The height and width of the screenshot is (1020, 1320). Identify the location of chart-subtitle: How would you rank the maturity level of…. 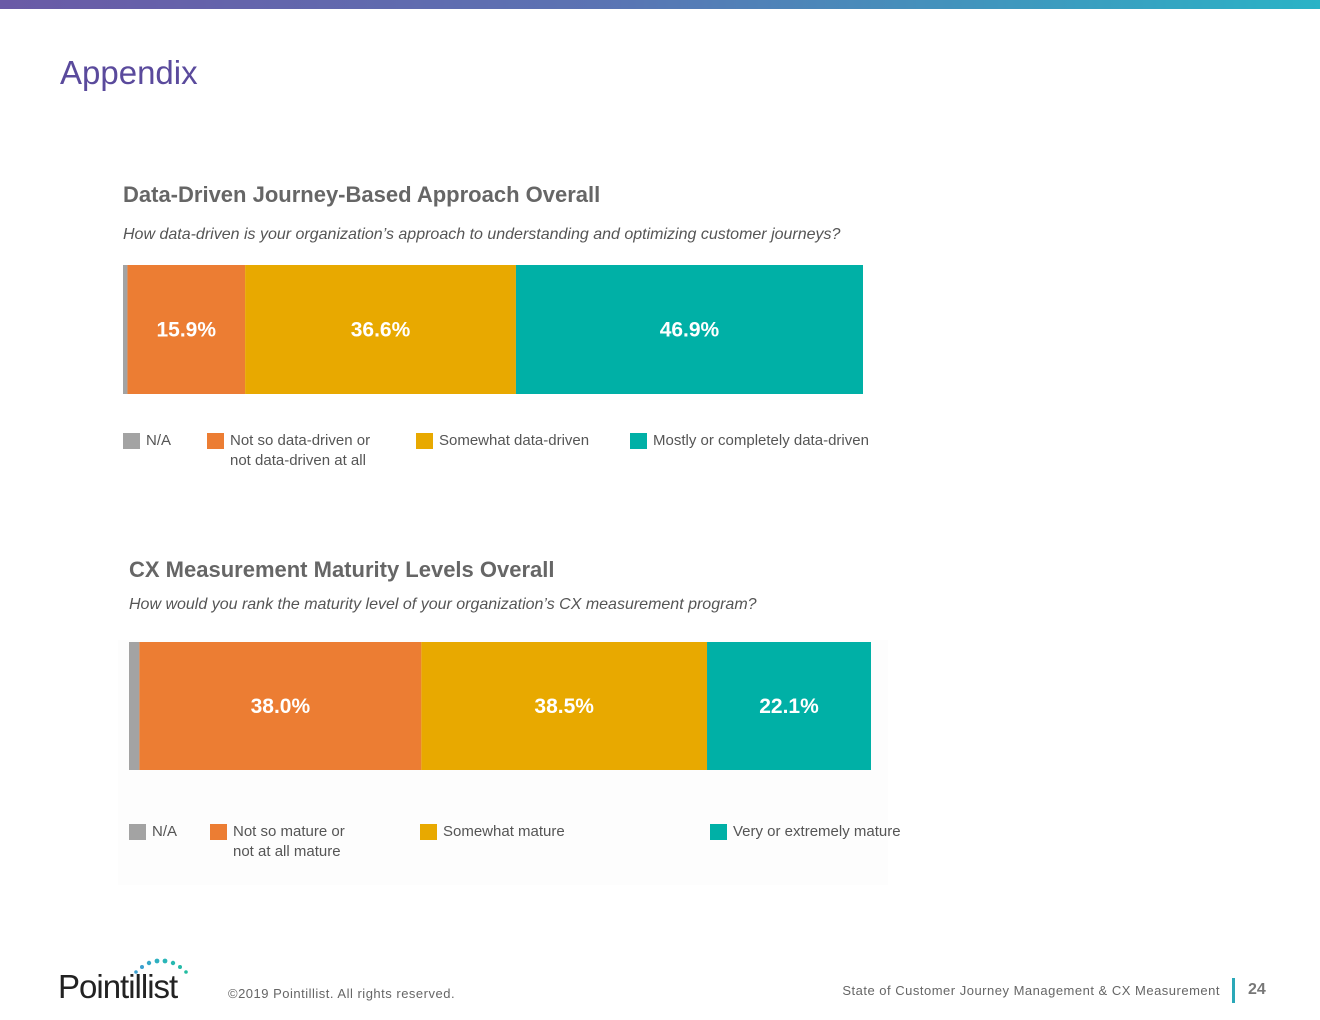
(443, 604).